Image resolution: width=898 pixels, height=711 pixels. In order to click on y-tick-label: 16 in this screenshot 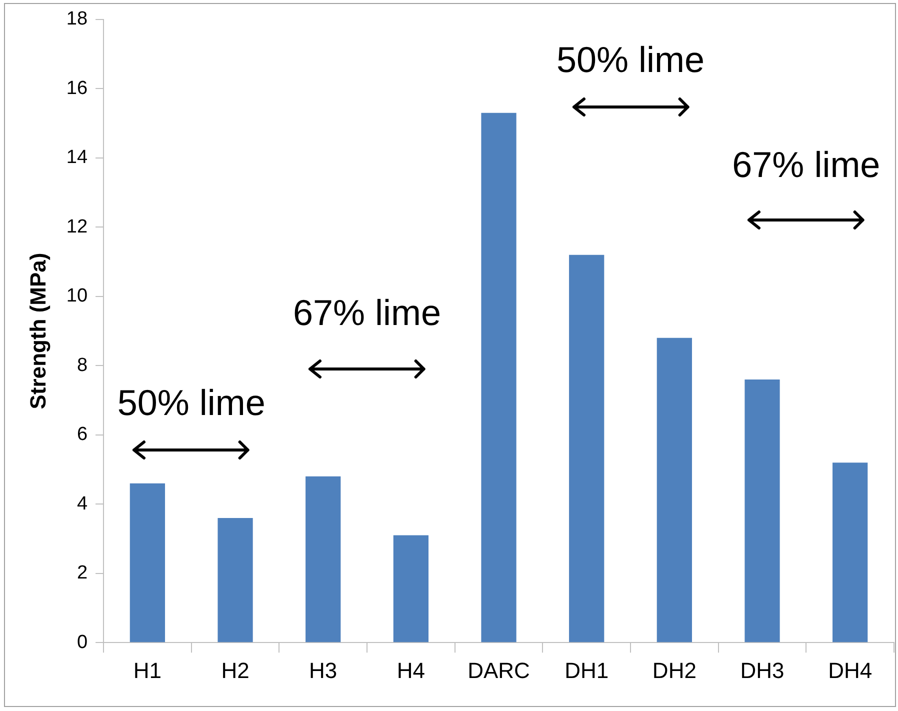, I will do `click(77, 88)`.